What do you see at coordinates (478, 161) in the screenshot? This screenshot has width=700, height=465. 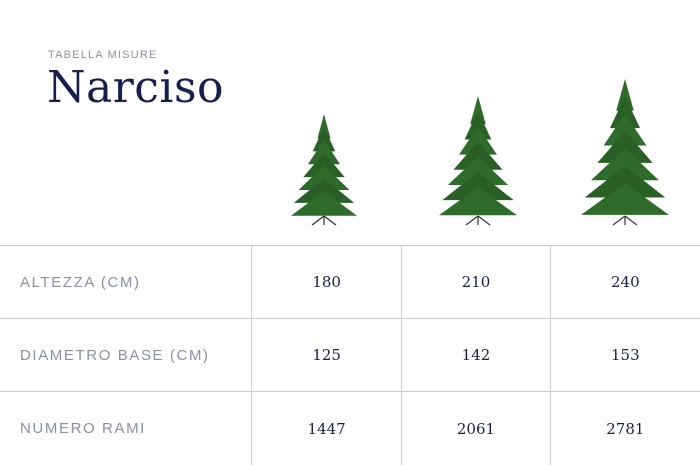 I see `christmas-tree-medium-icon` at bounding box center [478, 161].